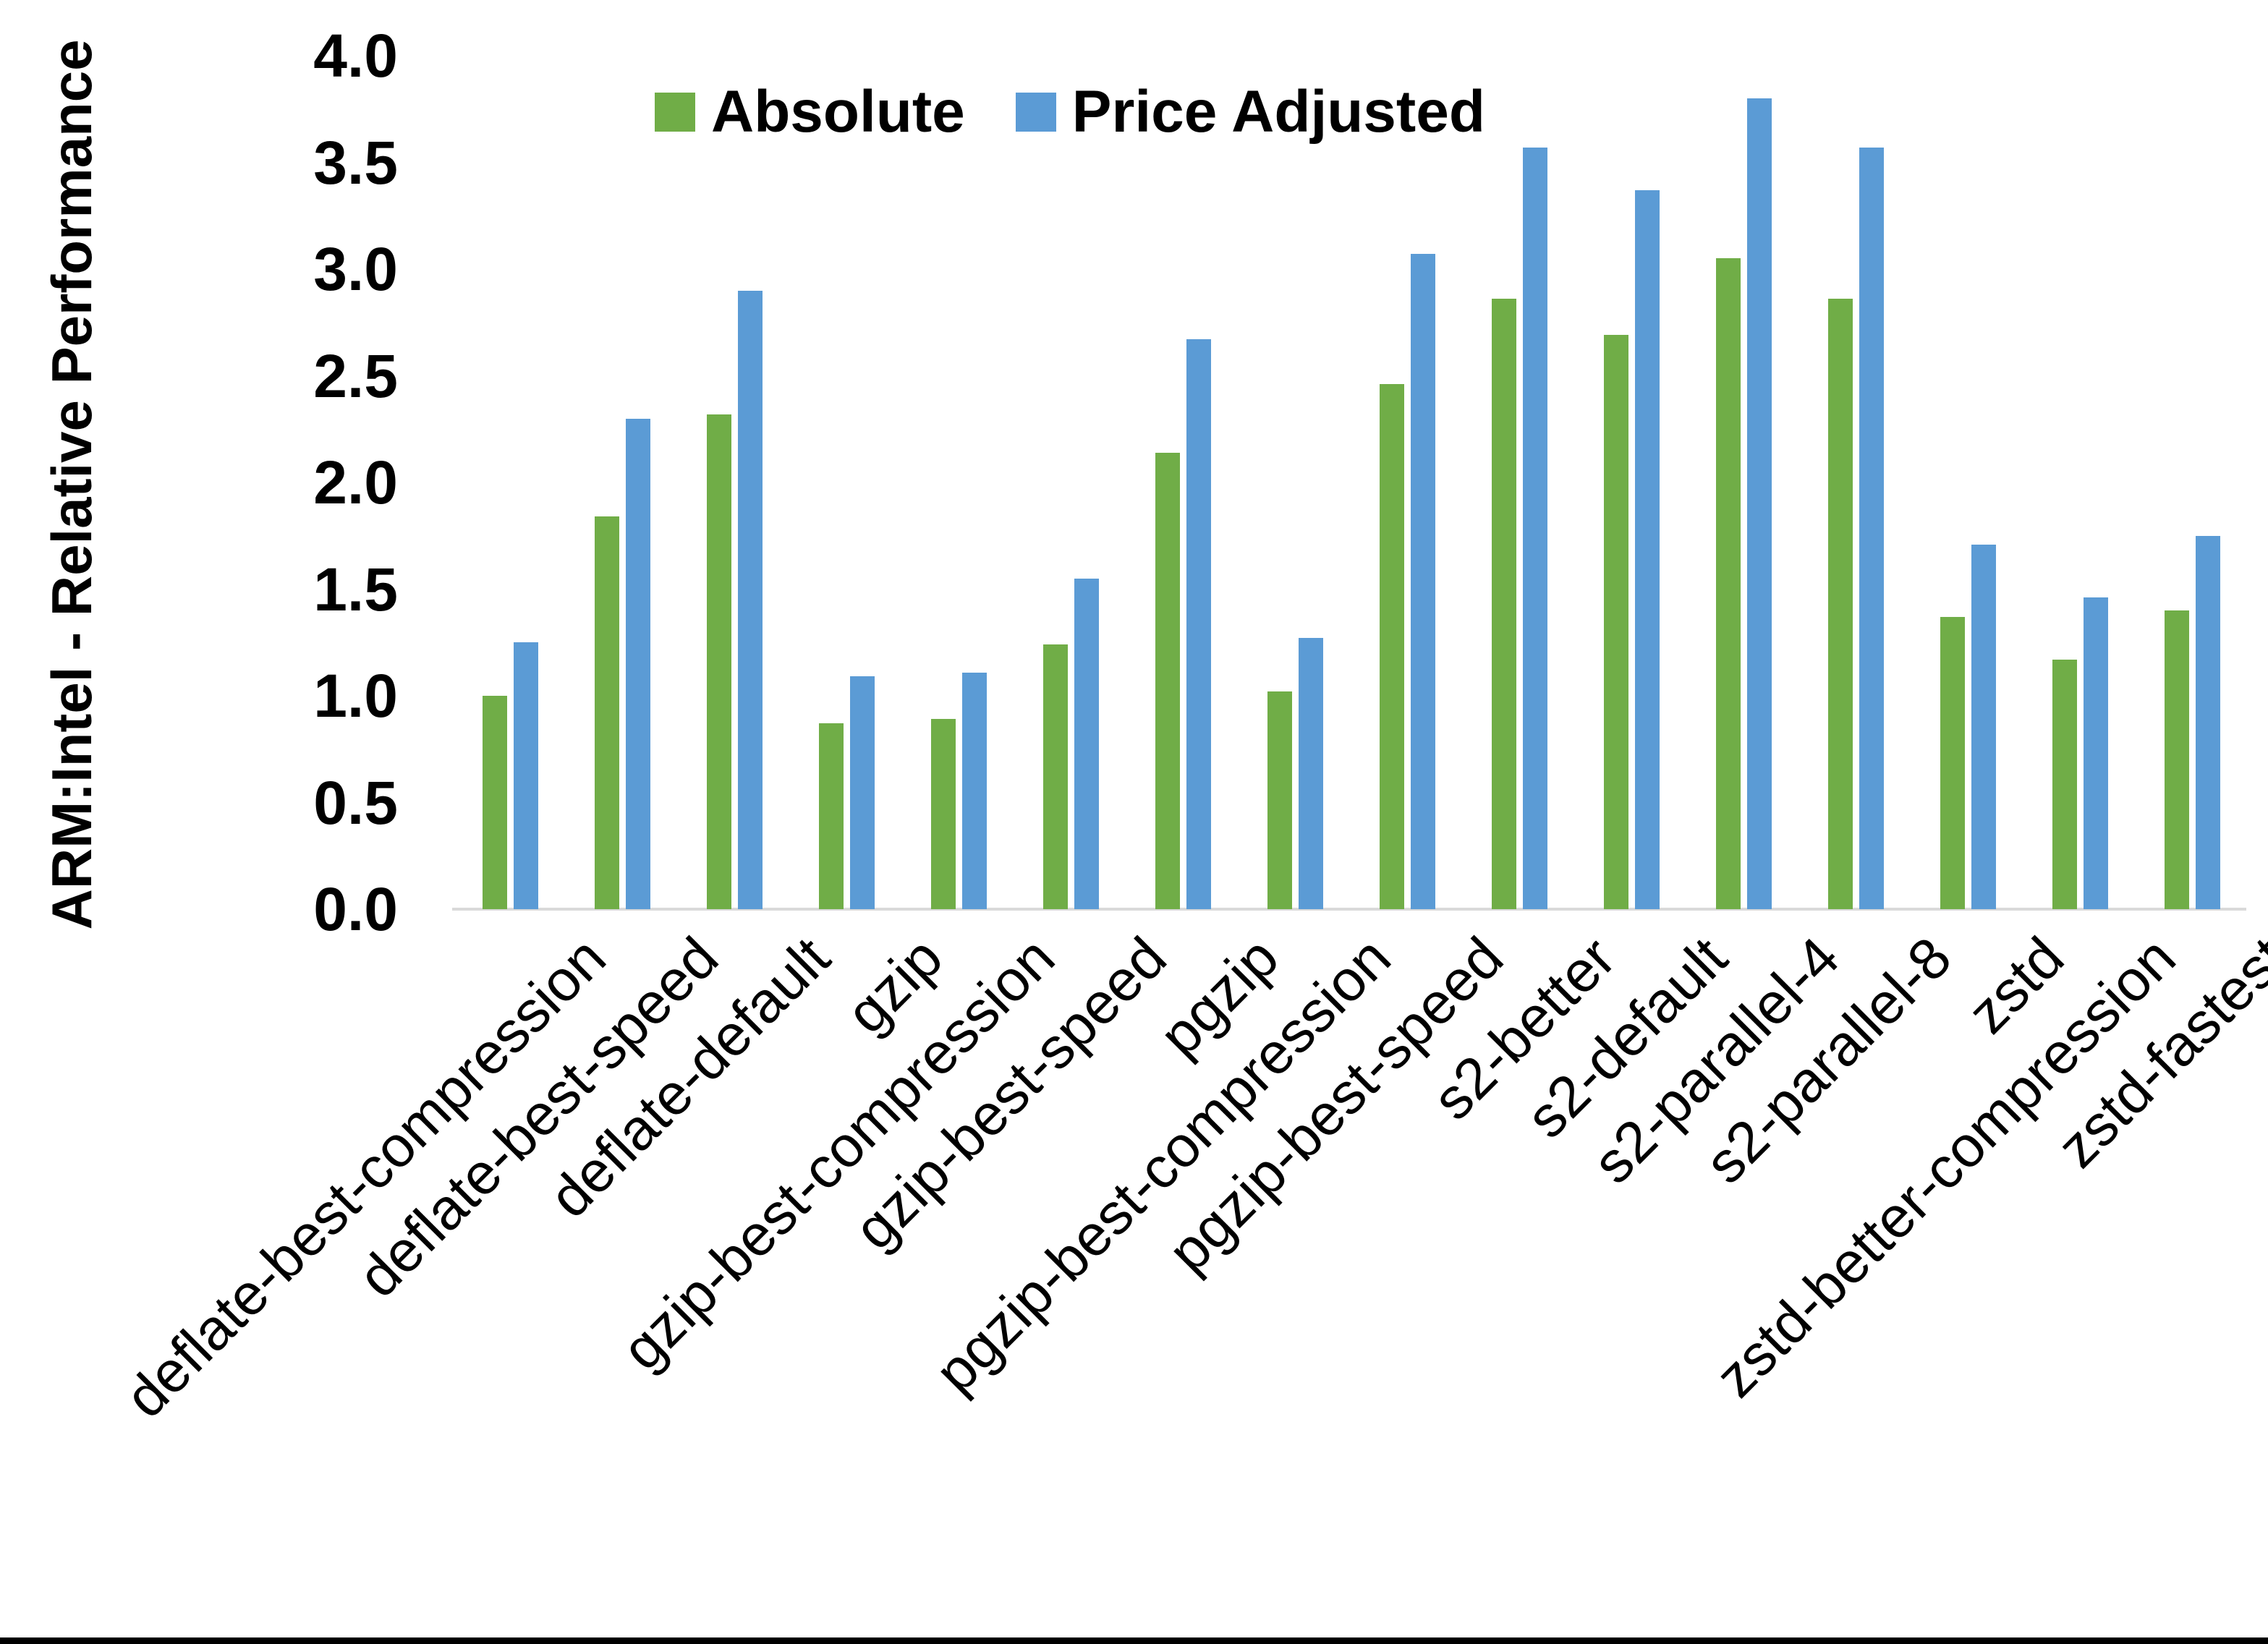  I want to click on y-axis-tick-label: 0.5, so click(355, 802).